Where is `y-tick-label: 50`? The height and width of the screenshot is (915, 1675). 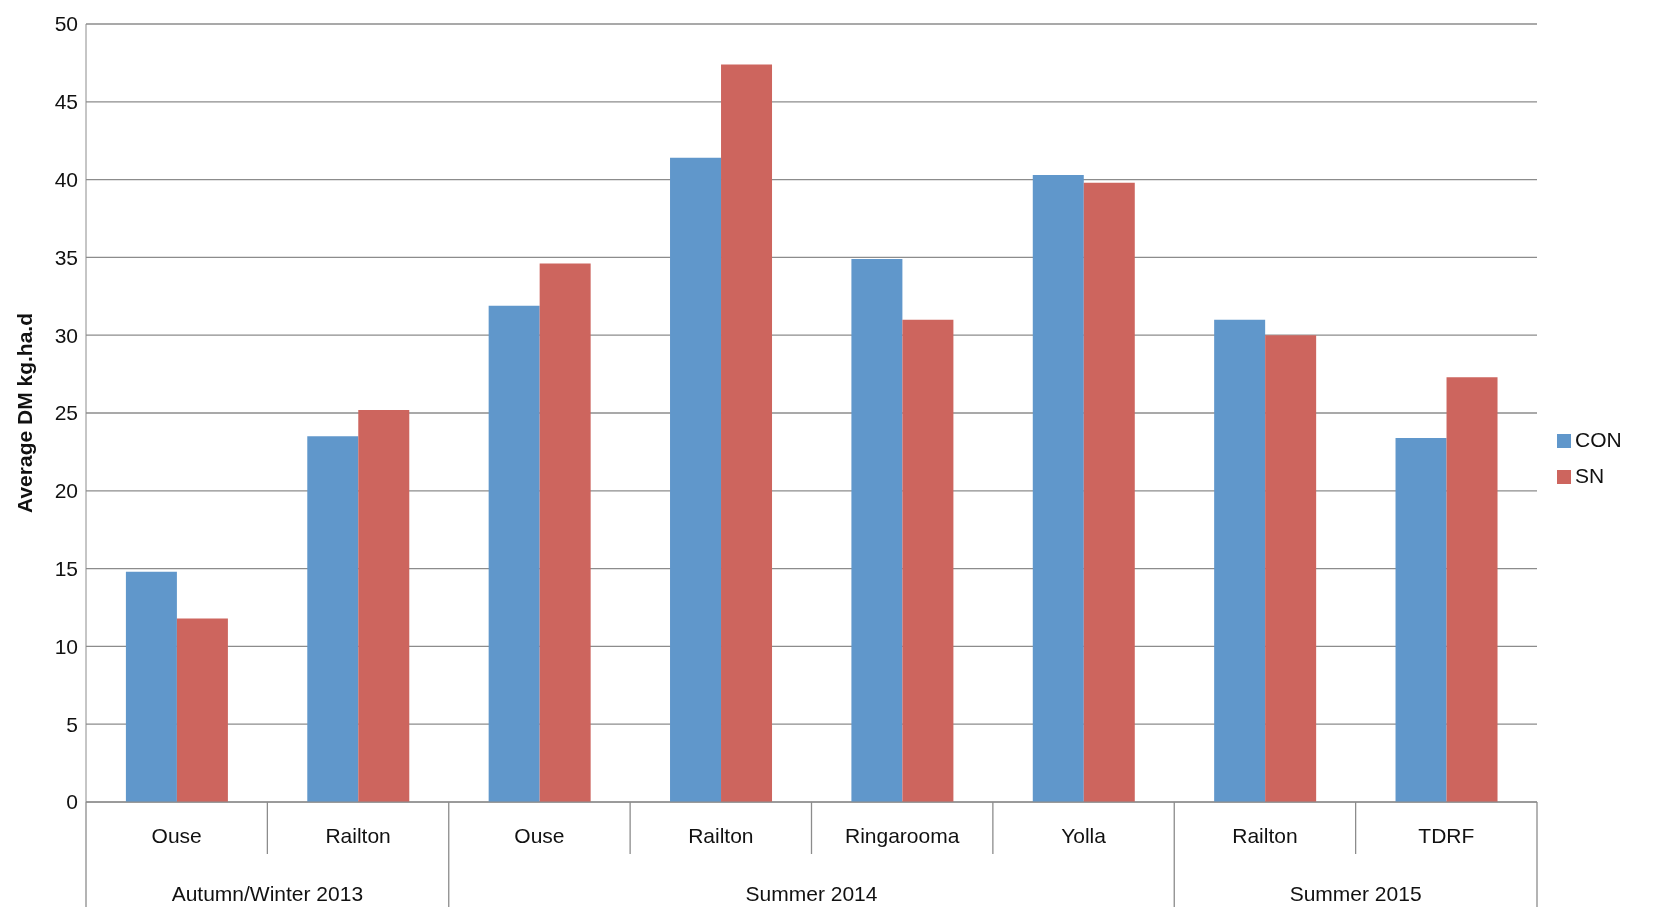
y-tick-label: 50 is located at coordinates (66, 24).